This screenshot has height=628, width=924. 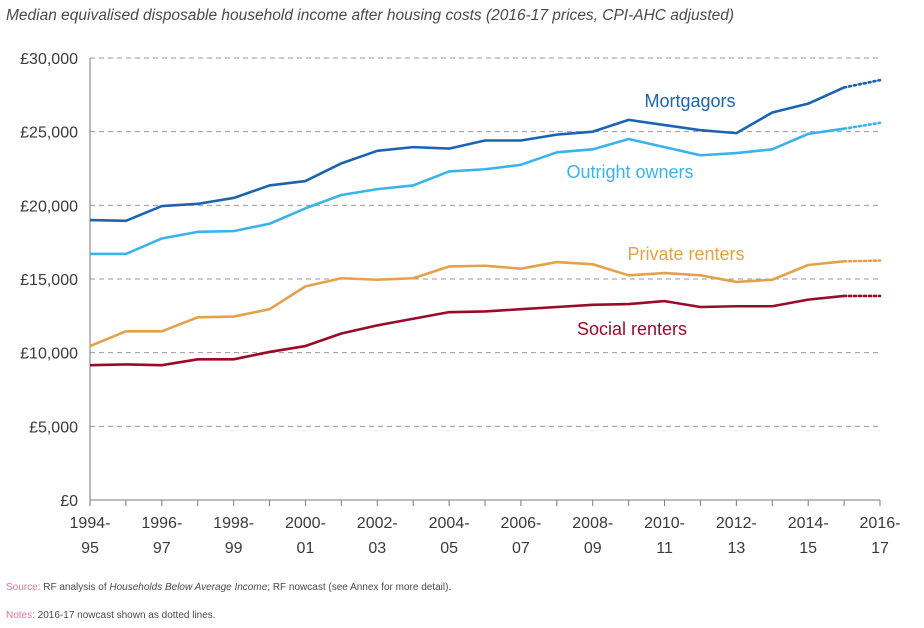 What do you see at coordinates (23, 587) in the screenshot?
I see `source-label: Source:` at bounding box center [23, 587].